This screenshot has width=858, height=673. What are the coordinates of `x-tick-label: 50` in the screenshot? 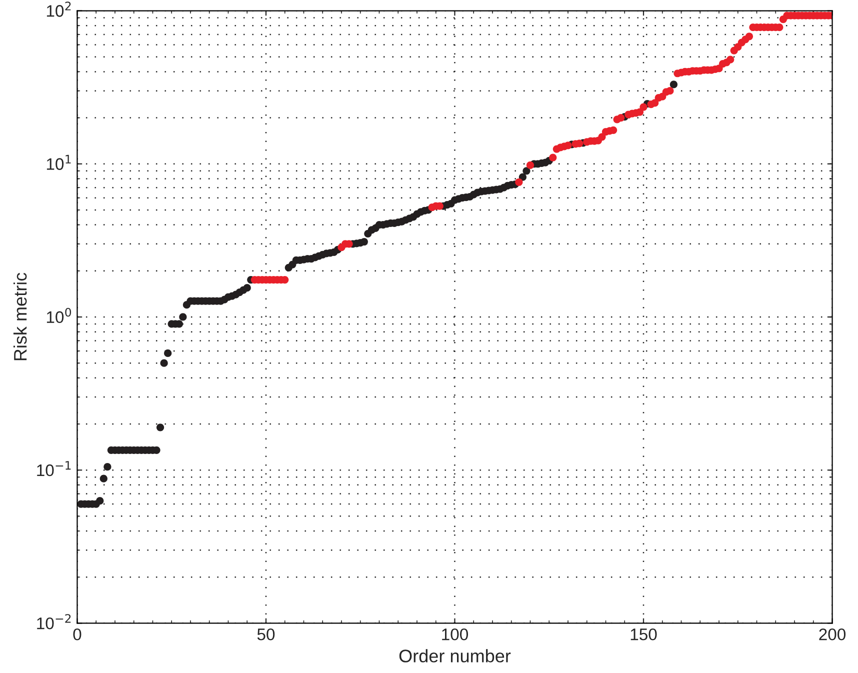 It's located at (266, 634).